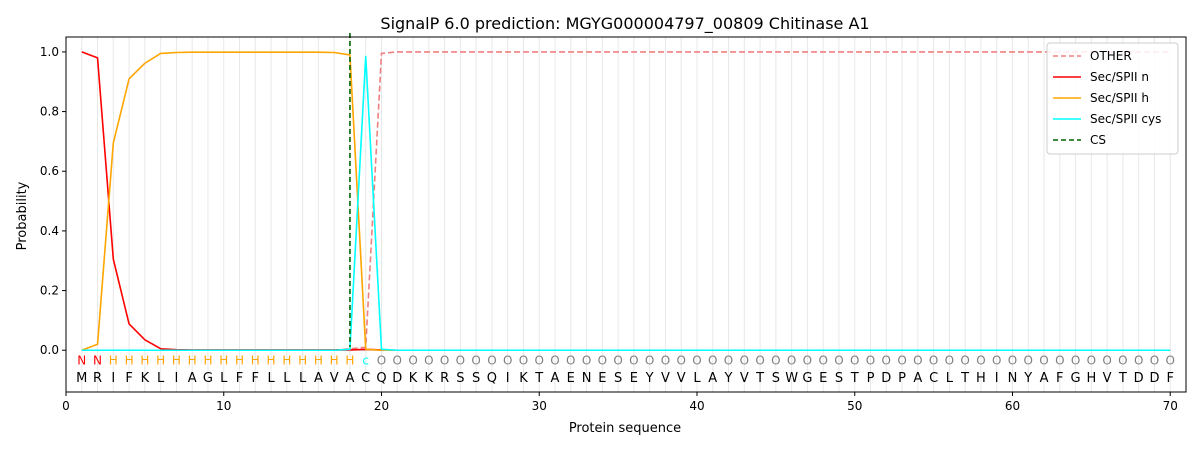 The width and height of the screenshot is (1200, 450). What do you see at coordinates (586, 360) in the screenshot?
I see `region-label-33: O` at bounding box center [586, 360].